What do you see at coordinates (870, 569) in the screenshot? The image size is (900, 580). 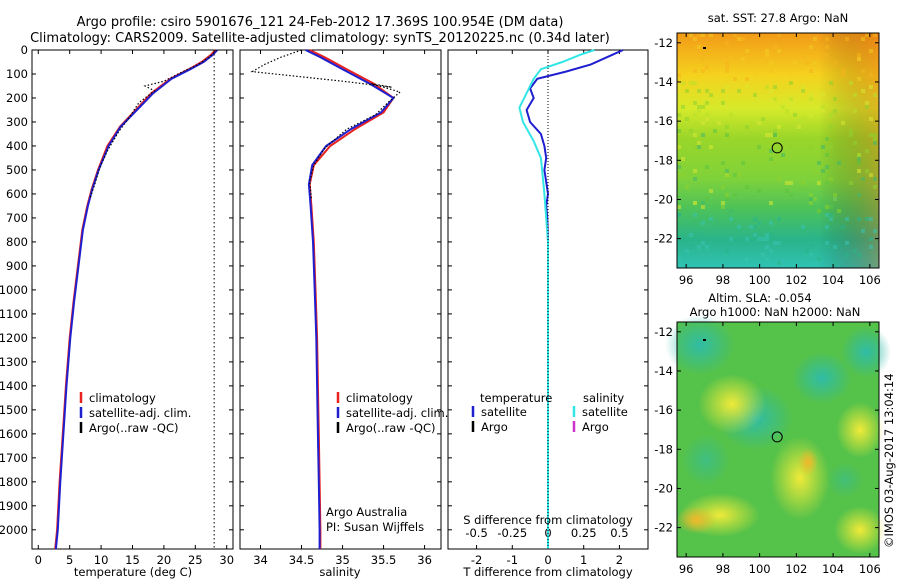 I see `map-x-tick-label: 106` at bounding box center [870, 569].